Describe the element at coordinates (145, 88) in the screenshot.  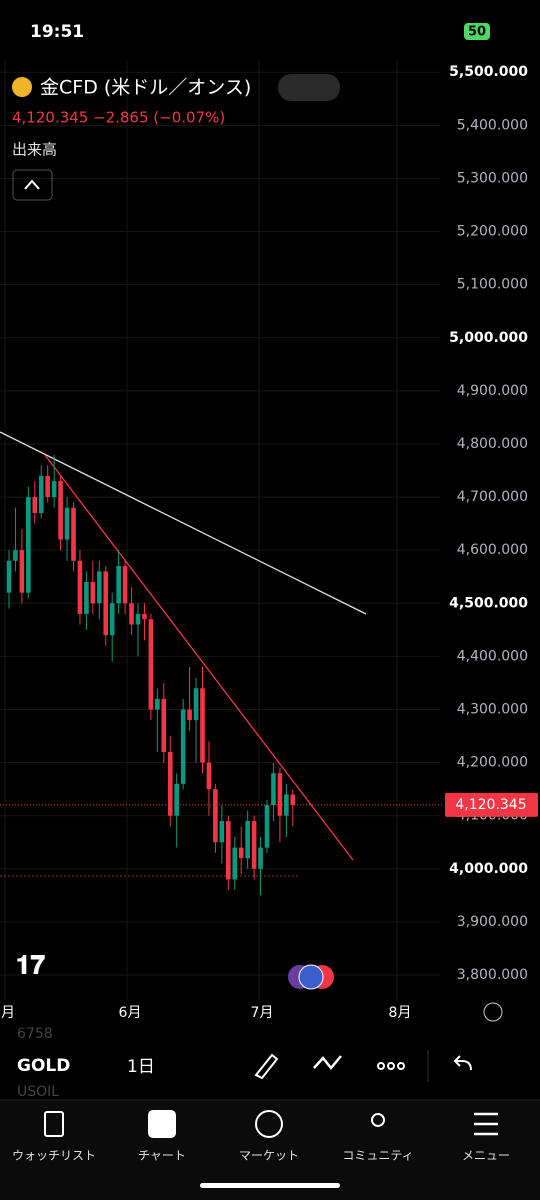
I see `symbol-title: 金CFD (米ドル／オンス)` at that location.